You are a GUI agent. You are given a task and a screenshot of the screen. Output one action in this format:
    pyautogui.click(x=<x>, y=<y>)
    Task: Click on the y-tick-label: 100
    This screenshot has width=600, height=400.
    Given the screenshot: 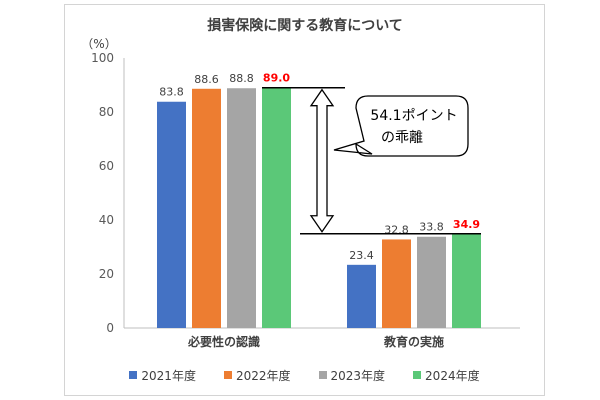 What is the action you would take?
    pyautogui.click(x=102, y=58)
    